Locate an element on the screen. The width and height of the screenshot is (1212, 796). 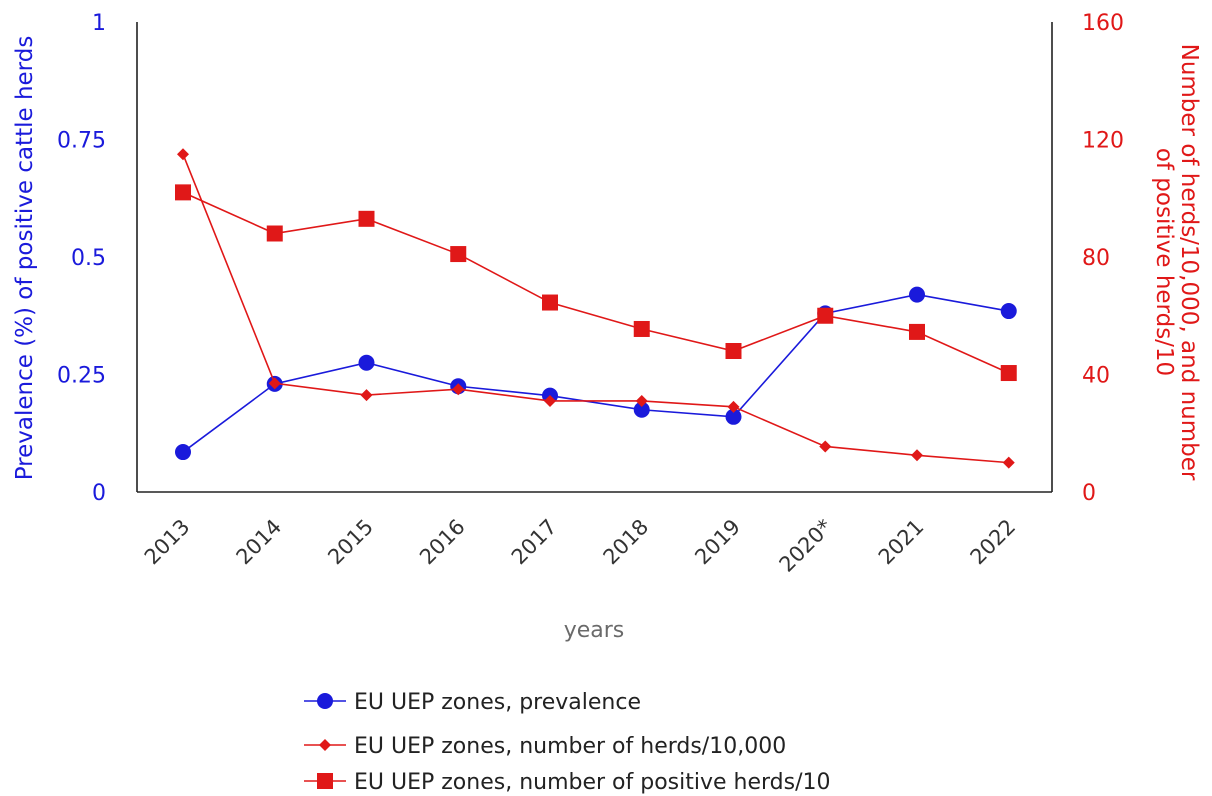
x-tick-label: 2013 is located at coordinates (167, 542).